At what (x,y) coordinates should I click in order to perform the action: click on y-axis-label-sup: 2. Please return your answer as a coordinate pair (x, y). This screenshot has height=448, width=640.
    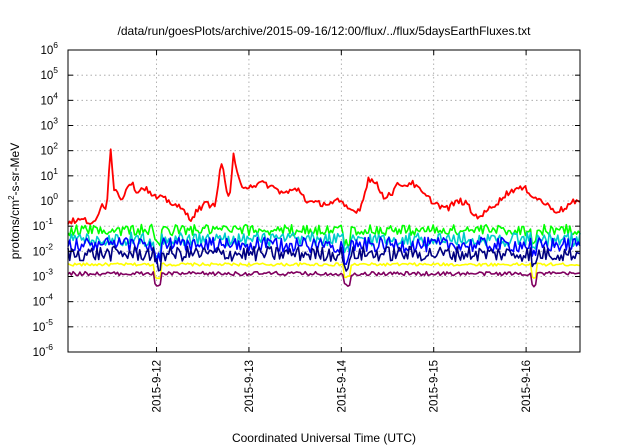
    Looking at the image, I should click on (11, 197).